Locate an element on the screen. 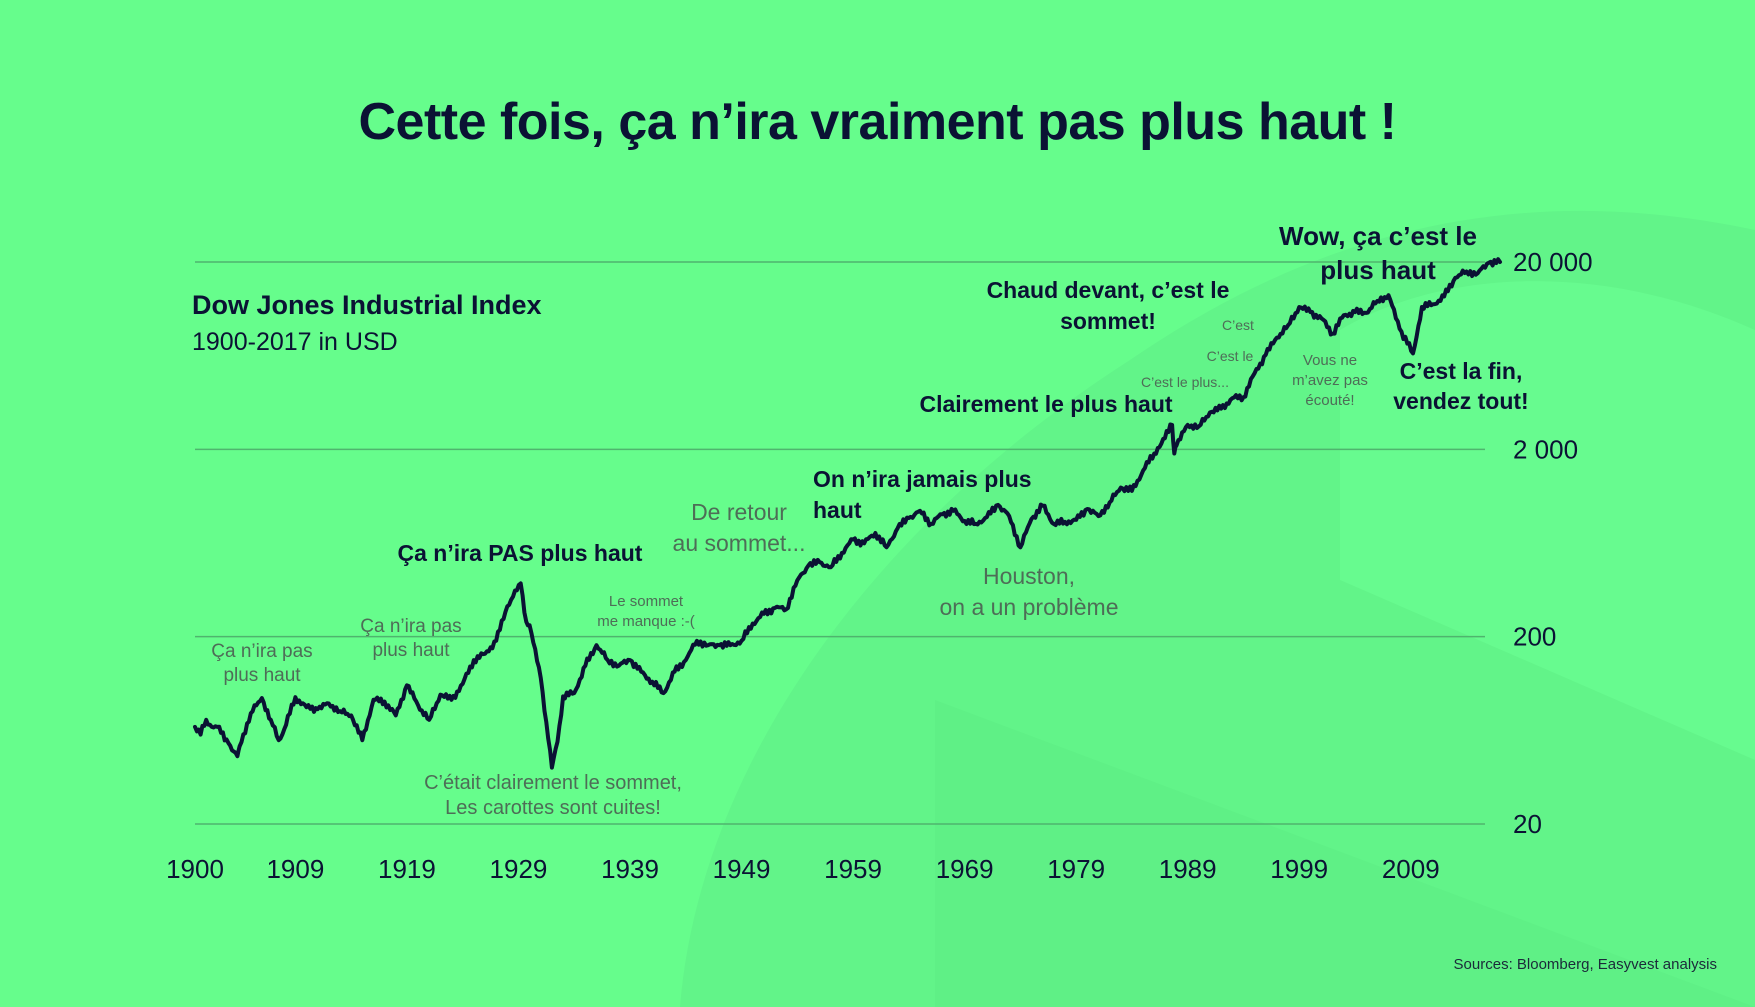  chart-subtitle: 1900-2017 in USD is located at coordinates (295, 342).